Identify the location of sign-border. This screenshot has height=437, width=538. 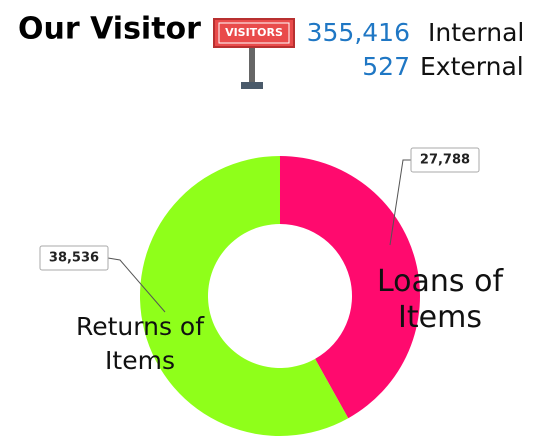
(254, 33).